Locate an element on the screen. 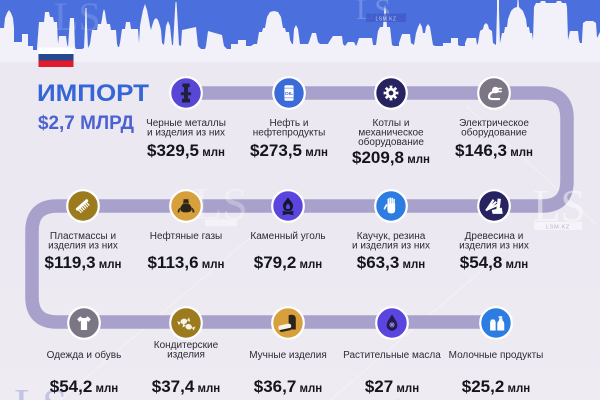 The width and height of the screenshot is (600, 405). svg-text: механическое is located at coordinates (391, 133).